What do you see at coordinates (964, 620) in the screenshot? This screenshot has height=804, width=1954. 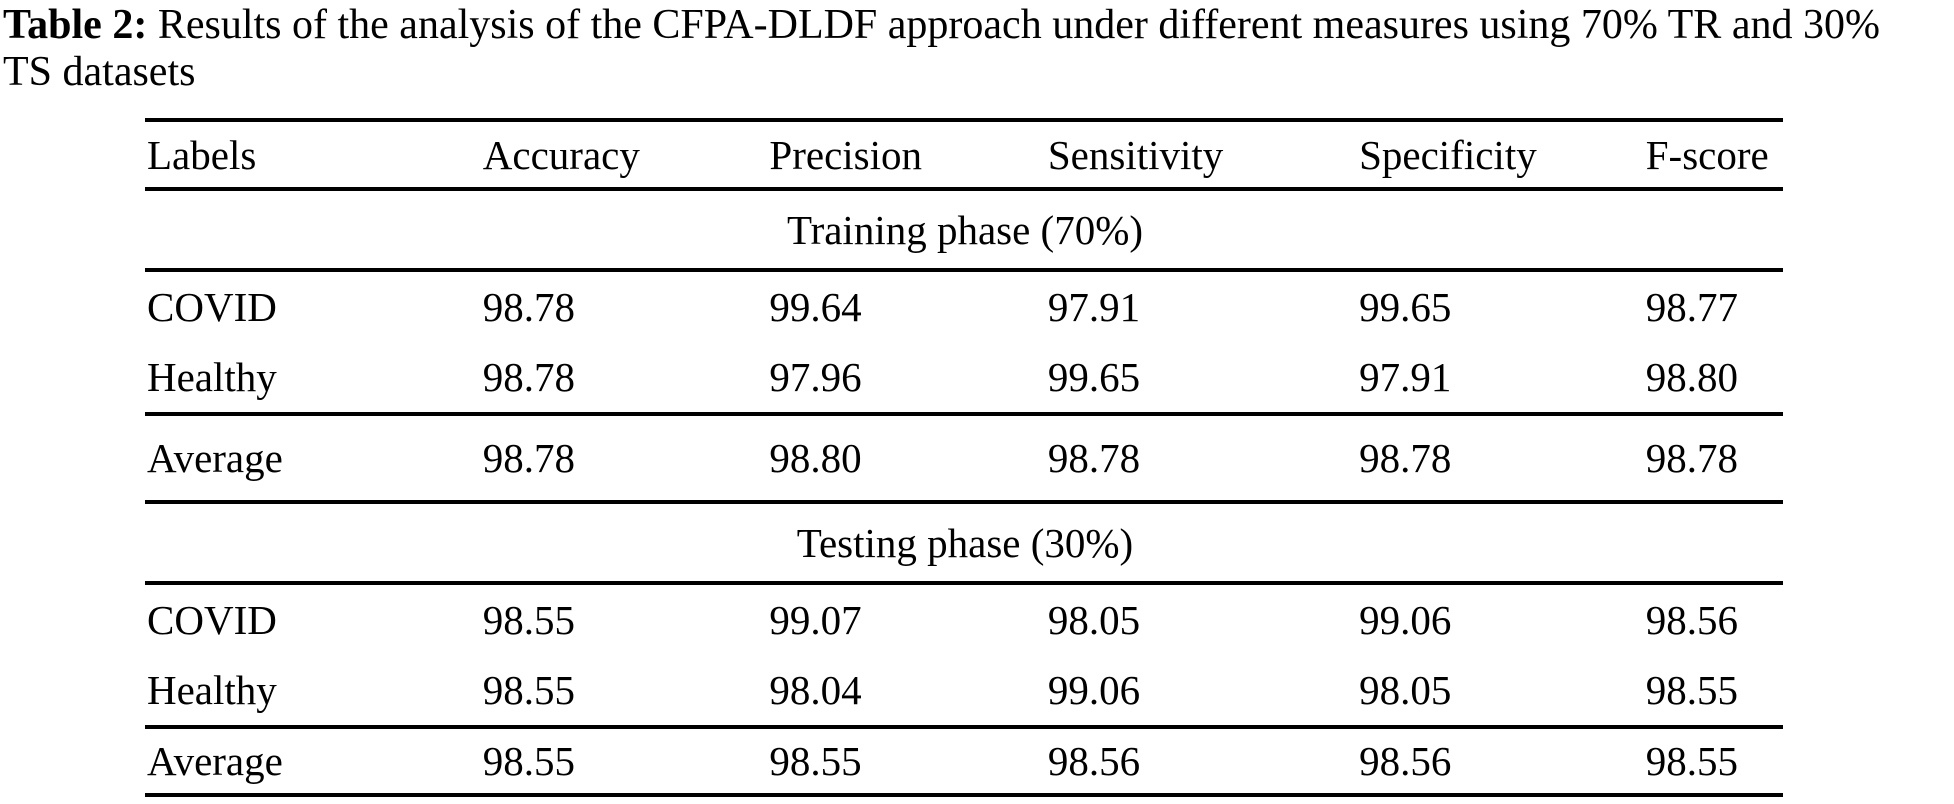 I see `table-row-testing-covid: COVID 98.55 99.07 98.05 99.06 98.56` at bounding box center [964, 620].